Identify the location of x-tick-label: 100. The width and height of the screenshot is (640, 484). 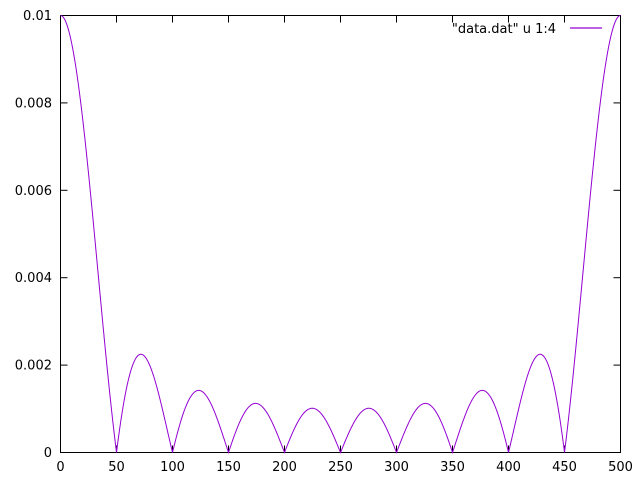
(172, 467).